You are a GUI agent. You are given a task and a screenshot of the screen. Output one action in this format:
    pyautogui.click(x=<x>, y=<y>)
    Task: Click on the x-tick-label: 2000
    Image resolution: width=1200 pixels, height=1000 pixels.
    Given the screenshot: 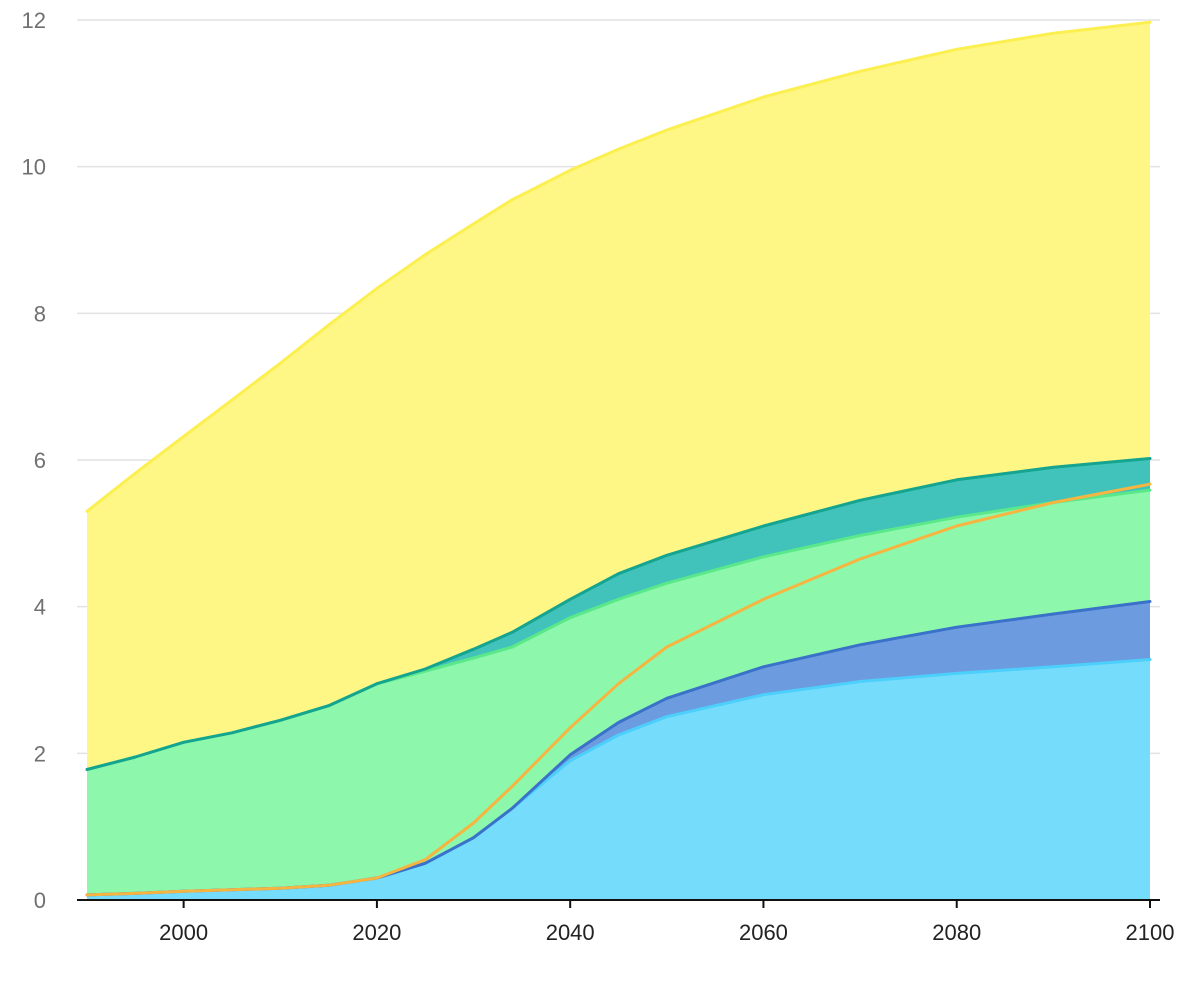 What is the action you would take?
    pyautogui.click(x=183, y=932)
    